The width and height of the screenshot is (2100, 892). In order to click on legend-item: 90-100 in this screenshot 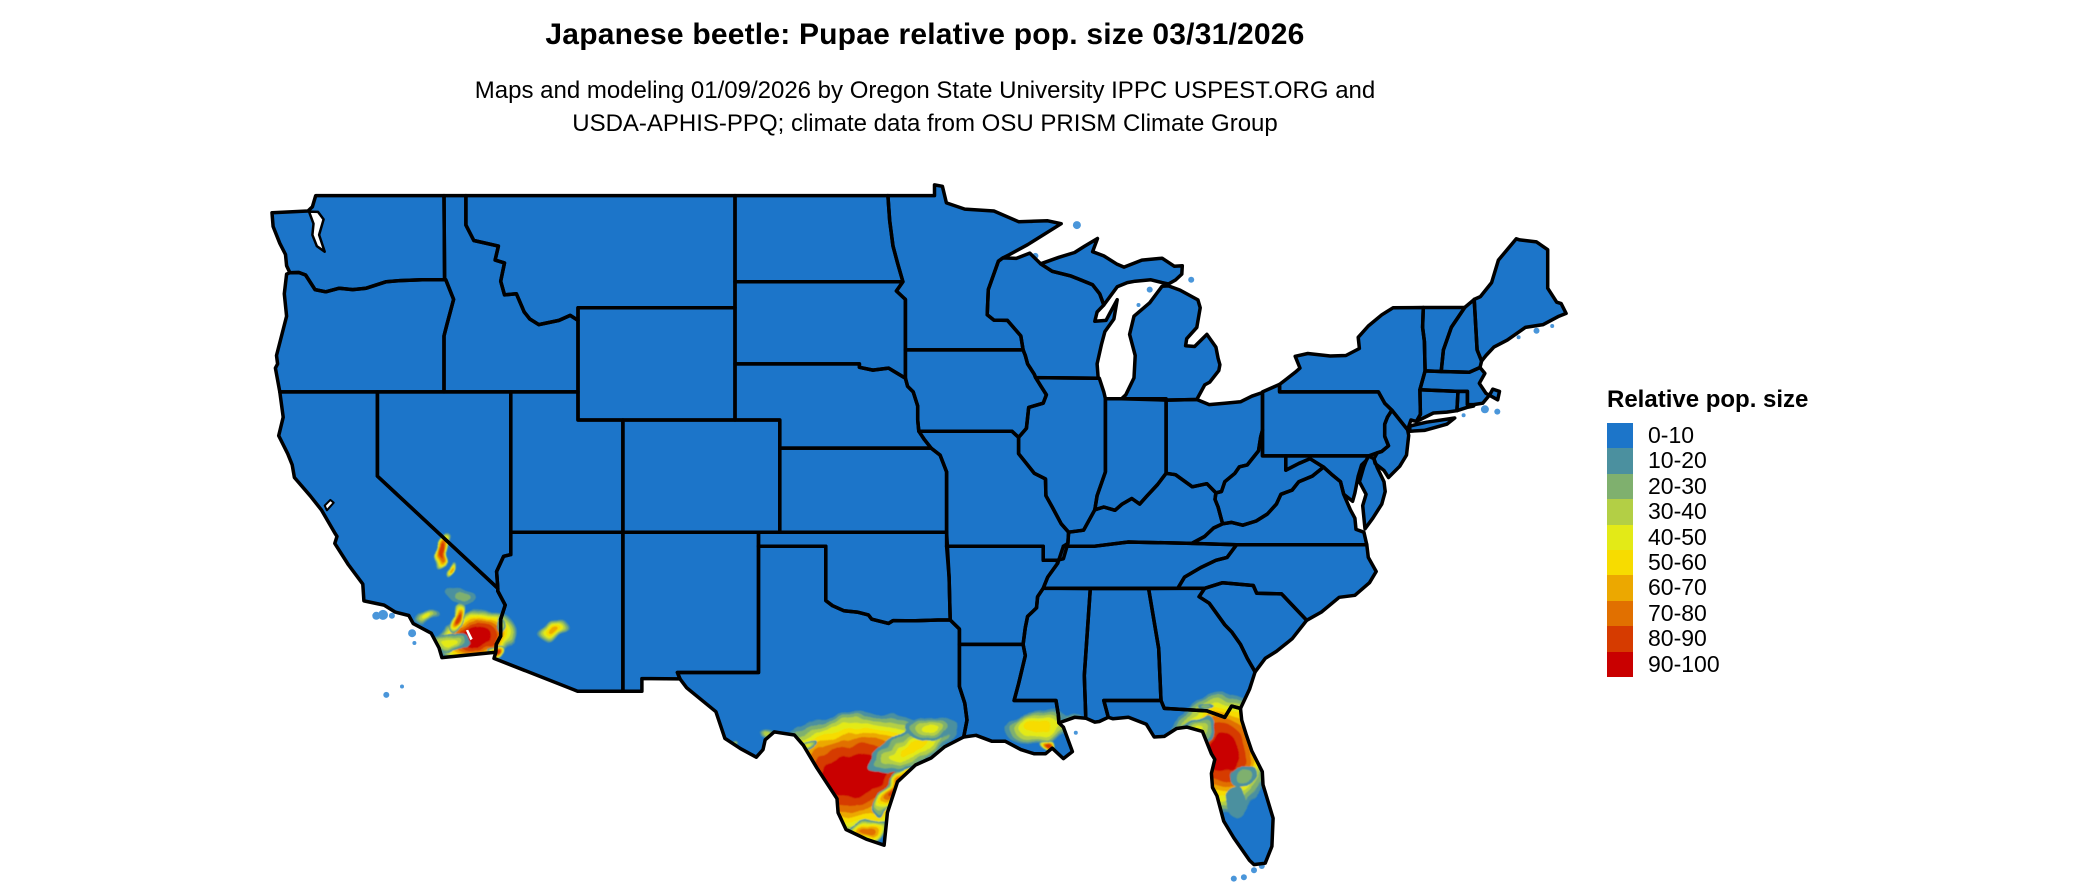, I will do `click(1707, 663)`.